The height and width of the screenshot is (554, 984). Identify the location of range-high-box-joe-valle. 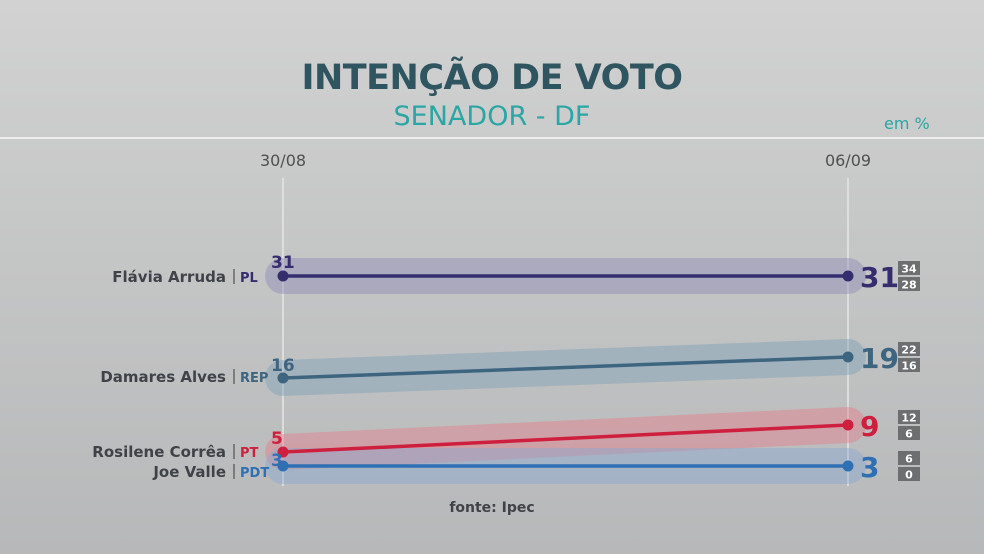
(909, 458).